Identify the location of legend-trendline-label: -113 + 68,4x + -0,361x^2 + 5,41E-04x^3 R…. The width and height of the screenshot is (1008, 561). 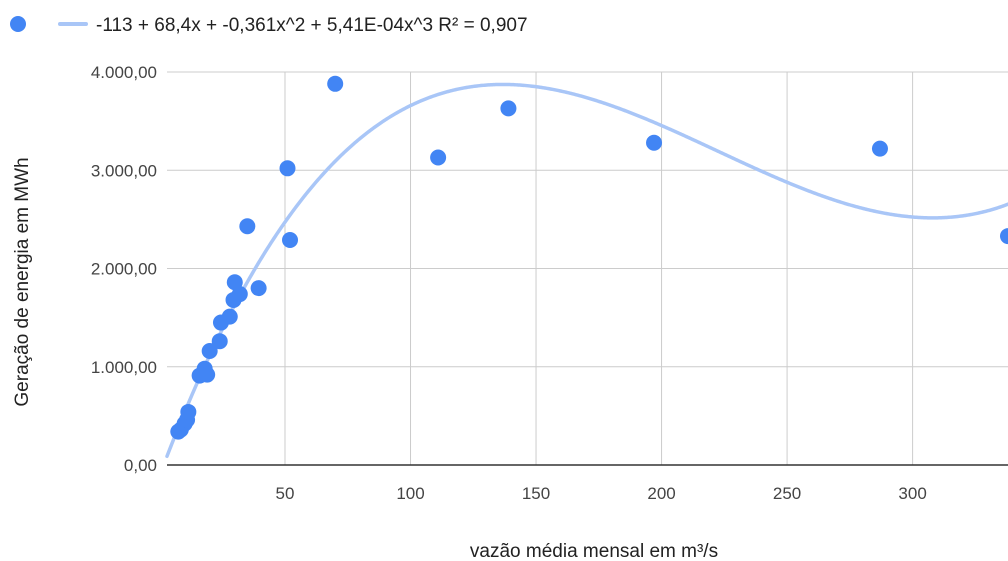
(312, 25).